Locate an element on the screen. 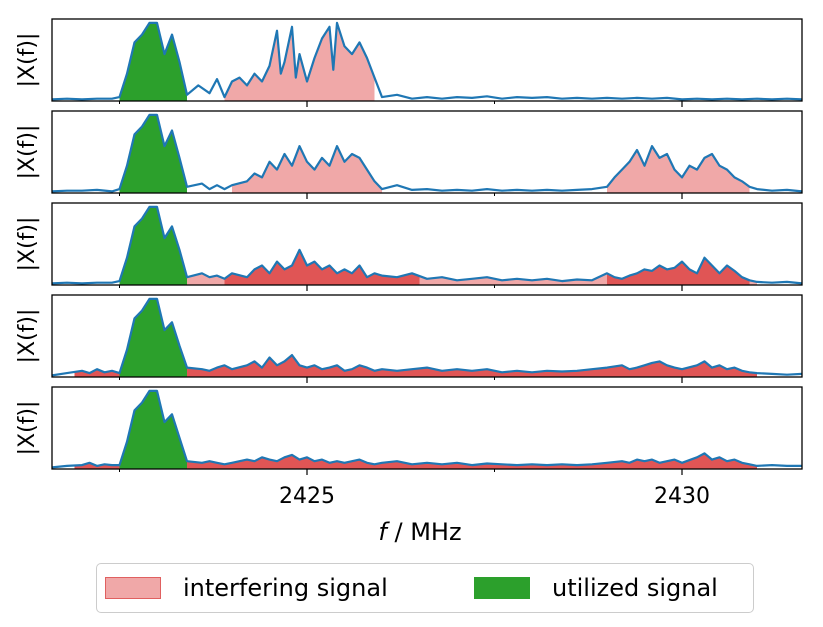 The width and height of the screenshot is (823, 627). panel-4-utilized-area is located at coordinates (153, 337).